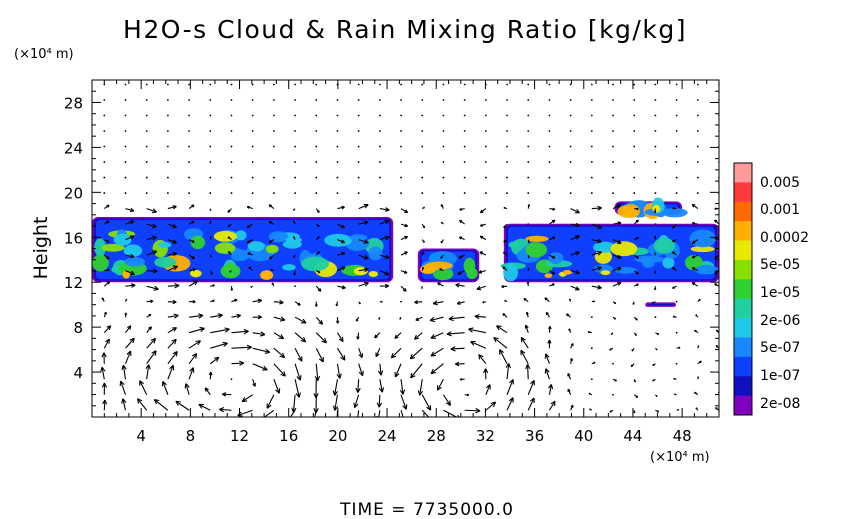 The image size is (854, 519). Describe the element at coordinates (743, 211) in the screenshot. I see `colorbar-swatch` at that location.